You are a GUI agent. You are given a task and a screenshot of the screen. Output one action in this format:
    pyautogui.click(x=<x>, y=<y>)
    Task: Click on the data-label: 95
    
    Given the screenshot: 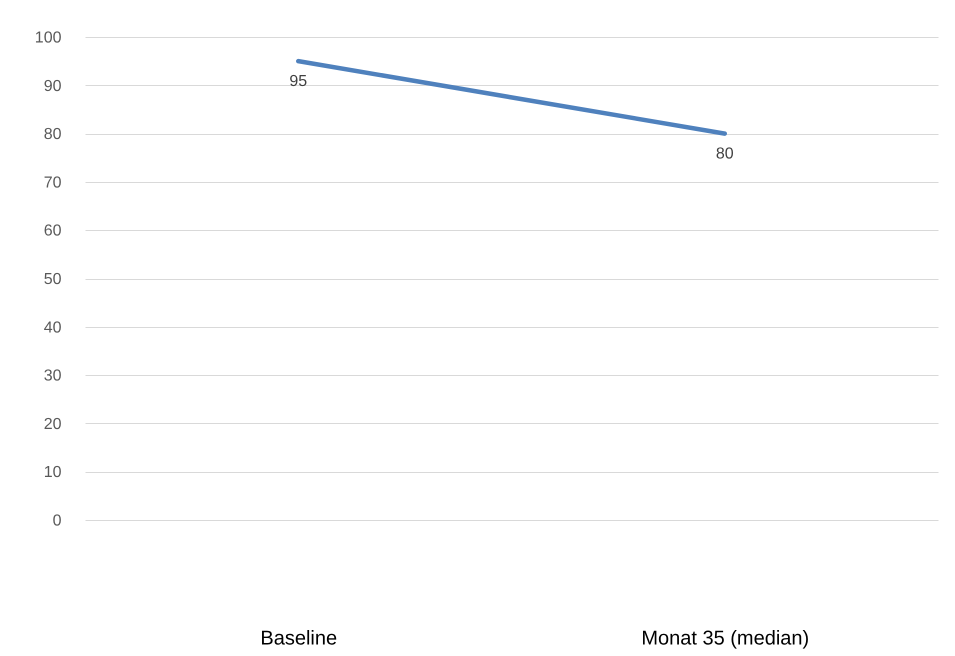 What is the action you would take?
    pyautogui.click(x=298, y=81)
    